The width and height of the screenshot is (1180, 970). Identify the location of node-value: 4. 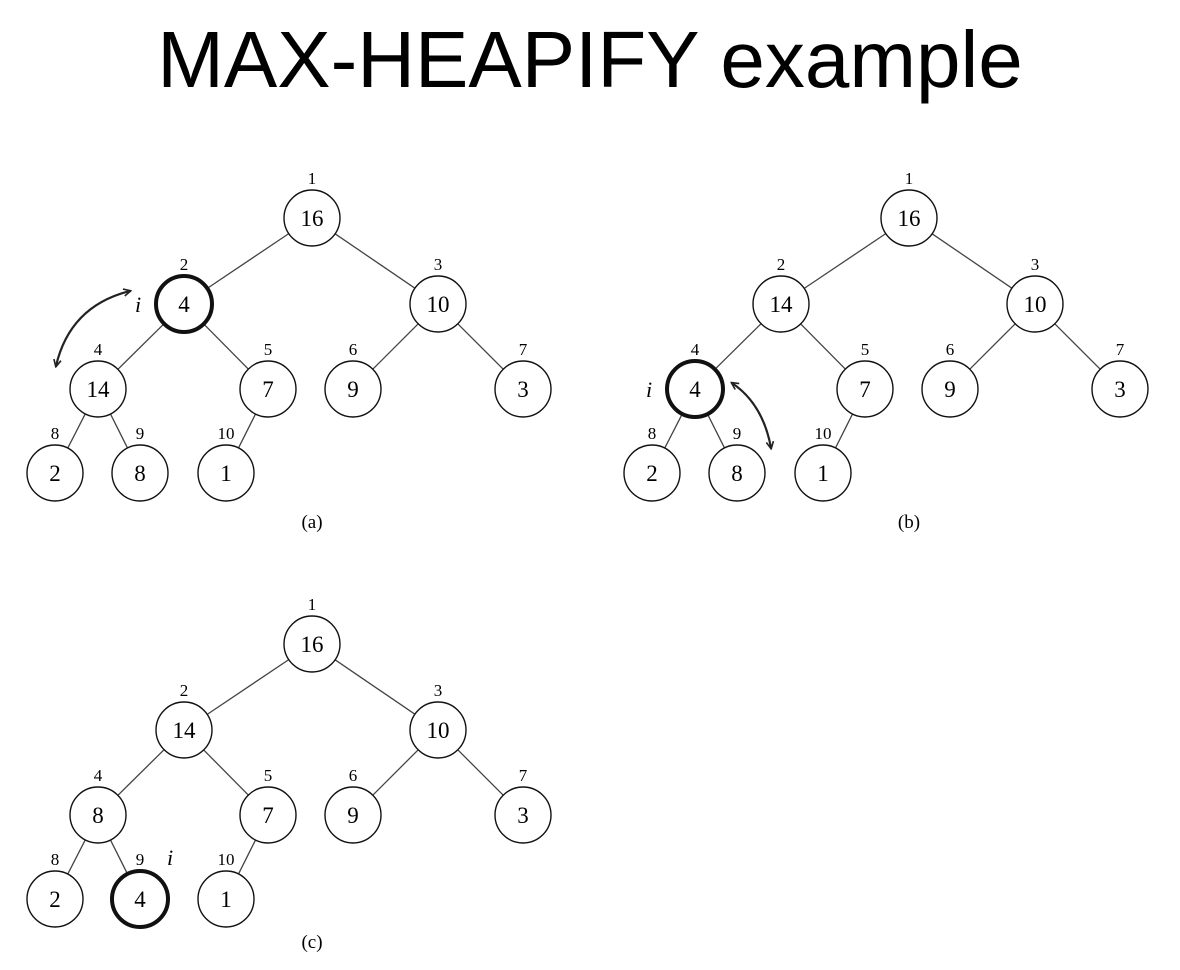
(140, 899).